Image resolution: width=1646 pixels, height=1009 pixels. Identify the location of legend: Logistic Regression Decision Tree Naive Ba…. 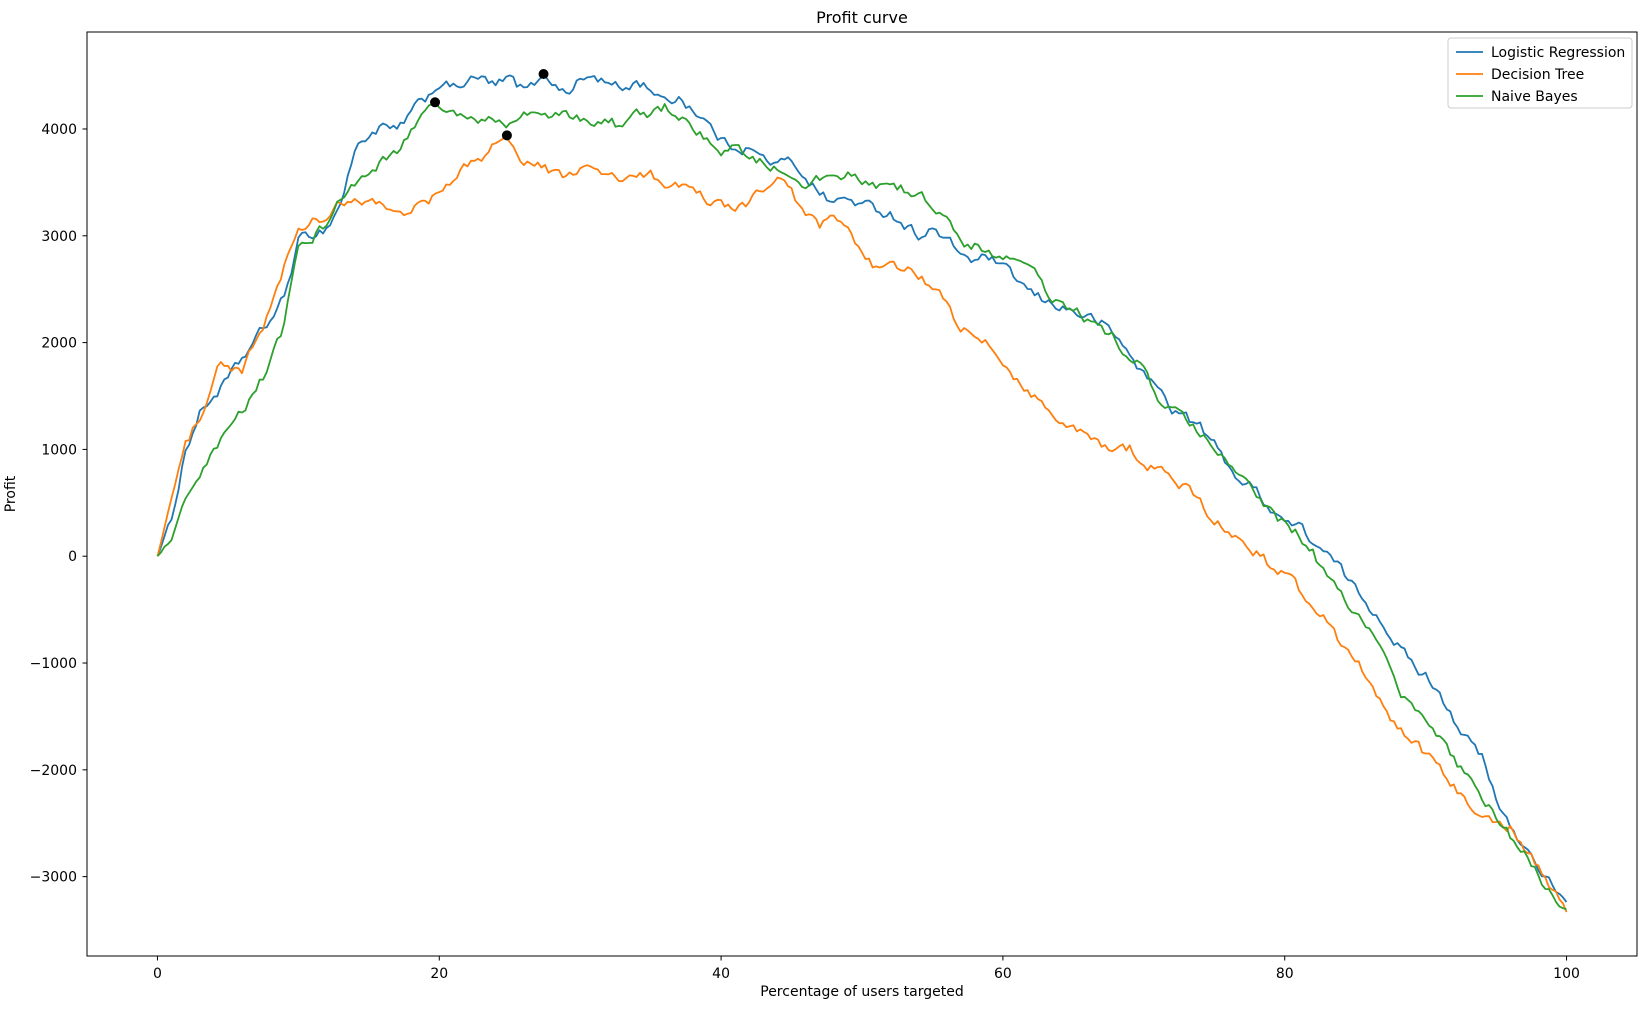
(1540, 73).